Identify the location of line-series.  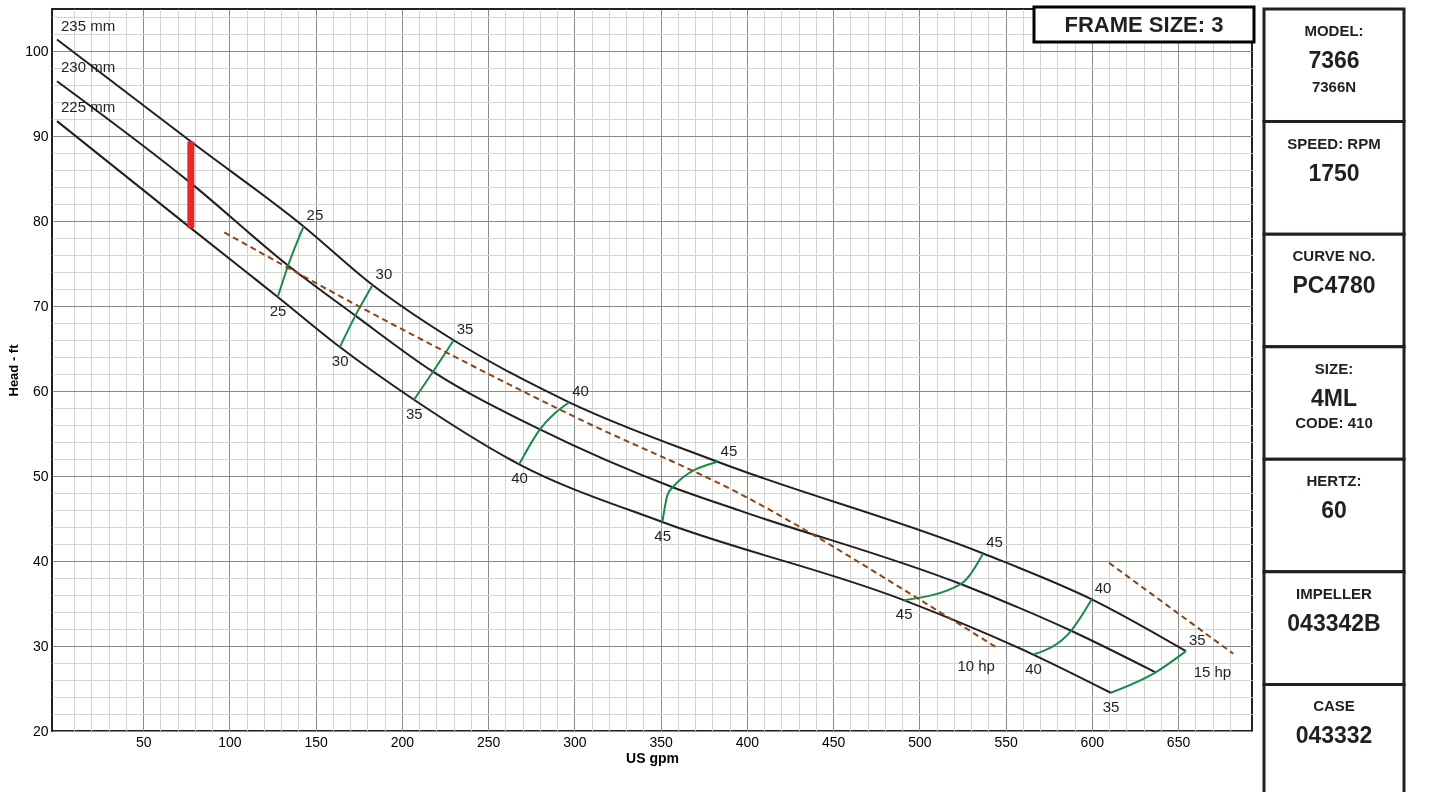
(690, 492).